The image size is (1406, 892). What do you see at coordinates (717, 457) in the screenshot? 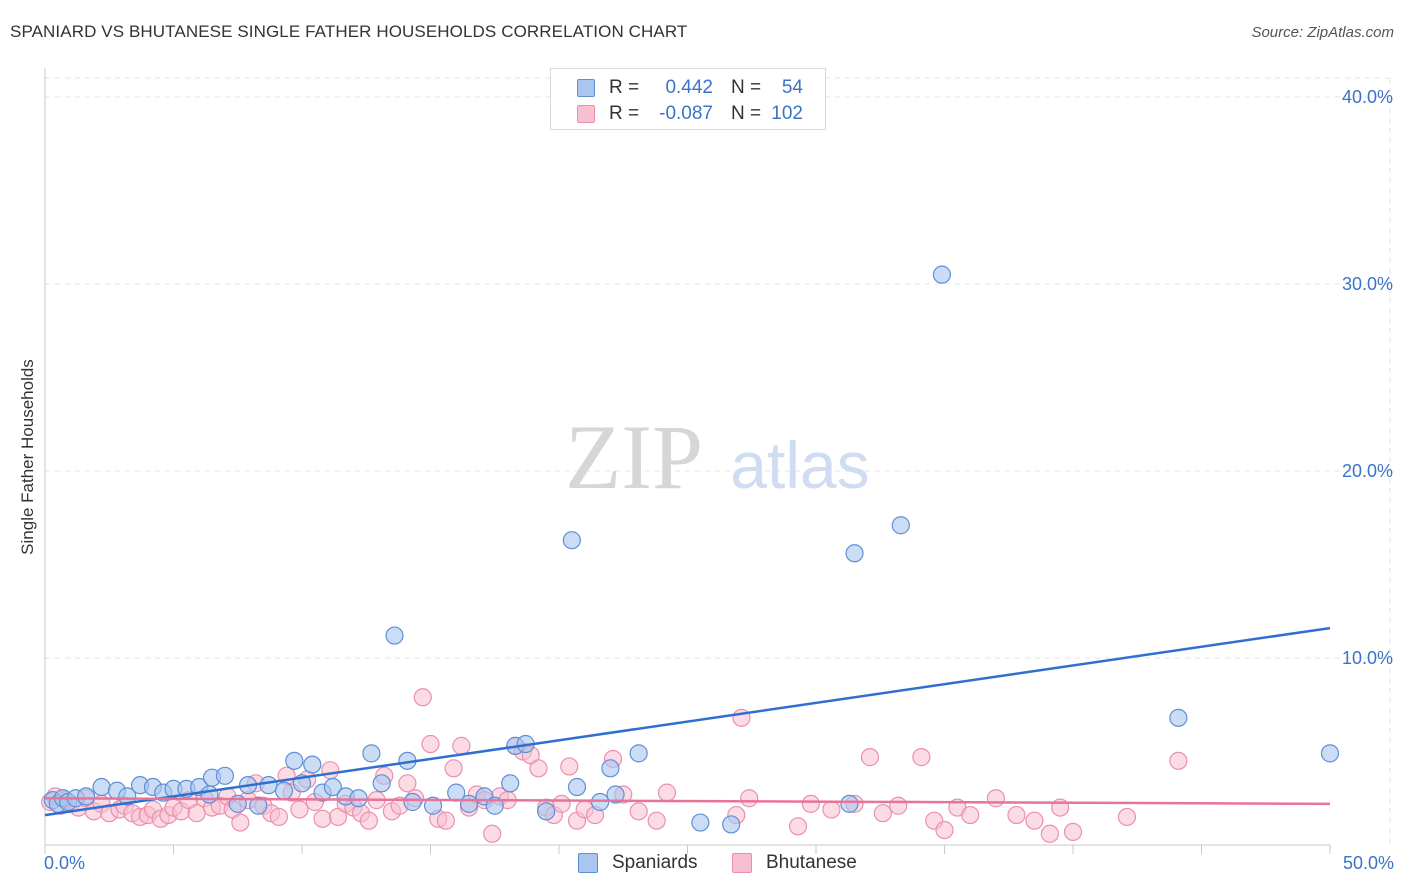
I see `watermark: ZIP atlas` at bounding box center [717, 457].